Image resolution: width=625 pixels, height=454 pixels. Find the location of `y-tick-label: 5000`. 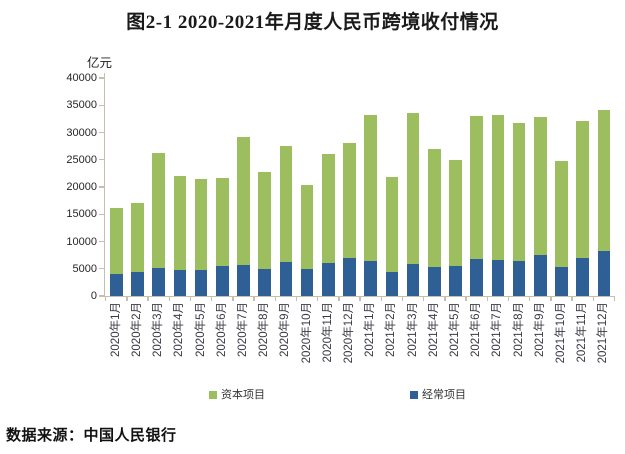

y-tick-label: 5000 is located at coordinates (84, 268).